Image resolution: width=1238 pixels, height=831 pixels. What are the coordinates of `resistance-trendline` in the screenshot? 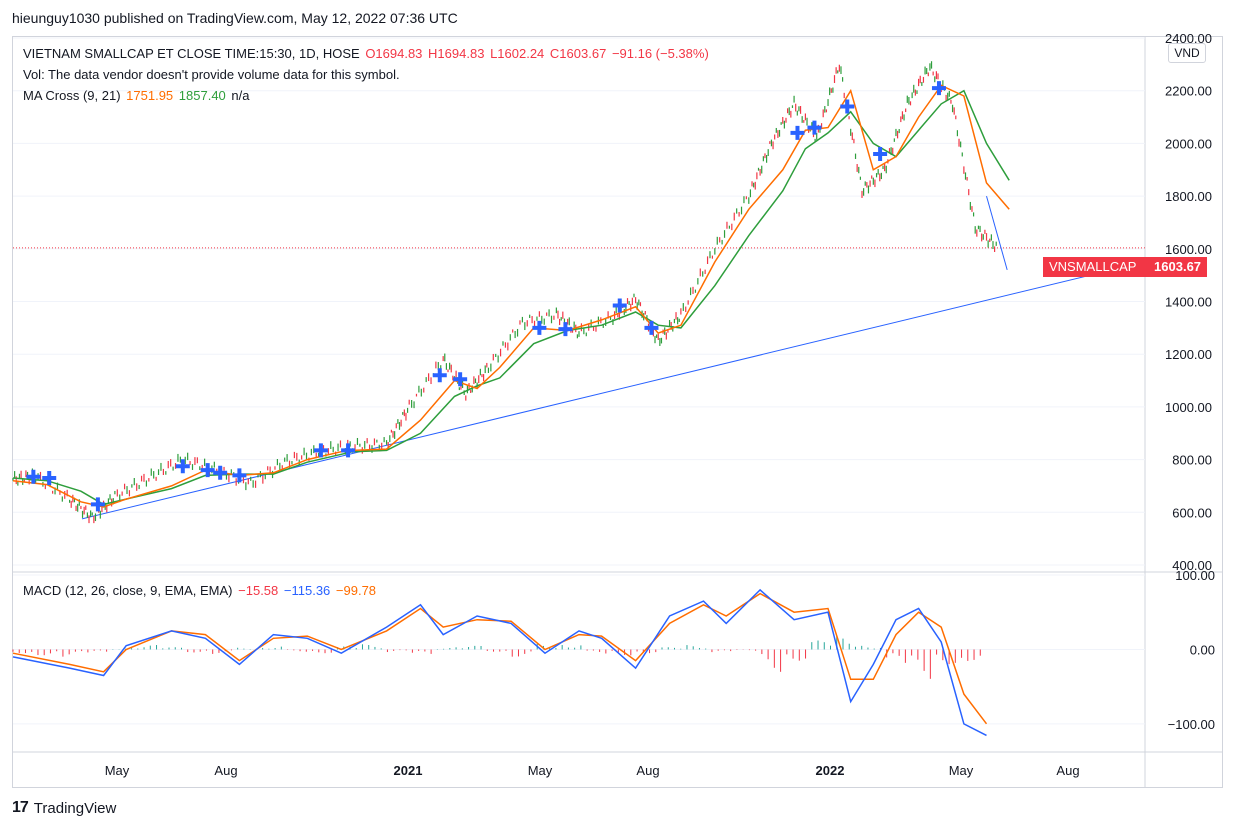 It's located at (997, 233).